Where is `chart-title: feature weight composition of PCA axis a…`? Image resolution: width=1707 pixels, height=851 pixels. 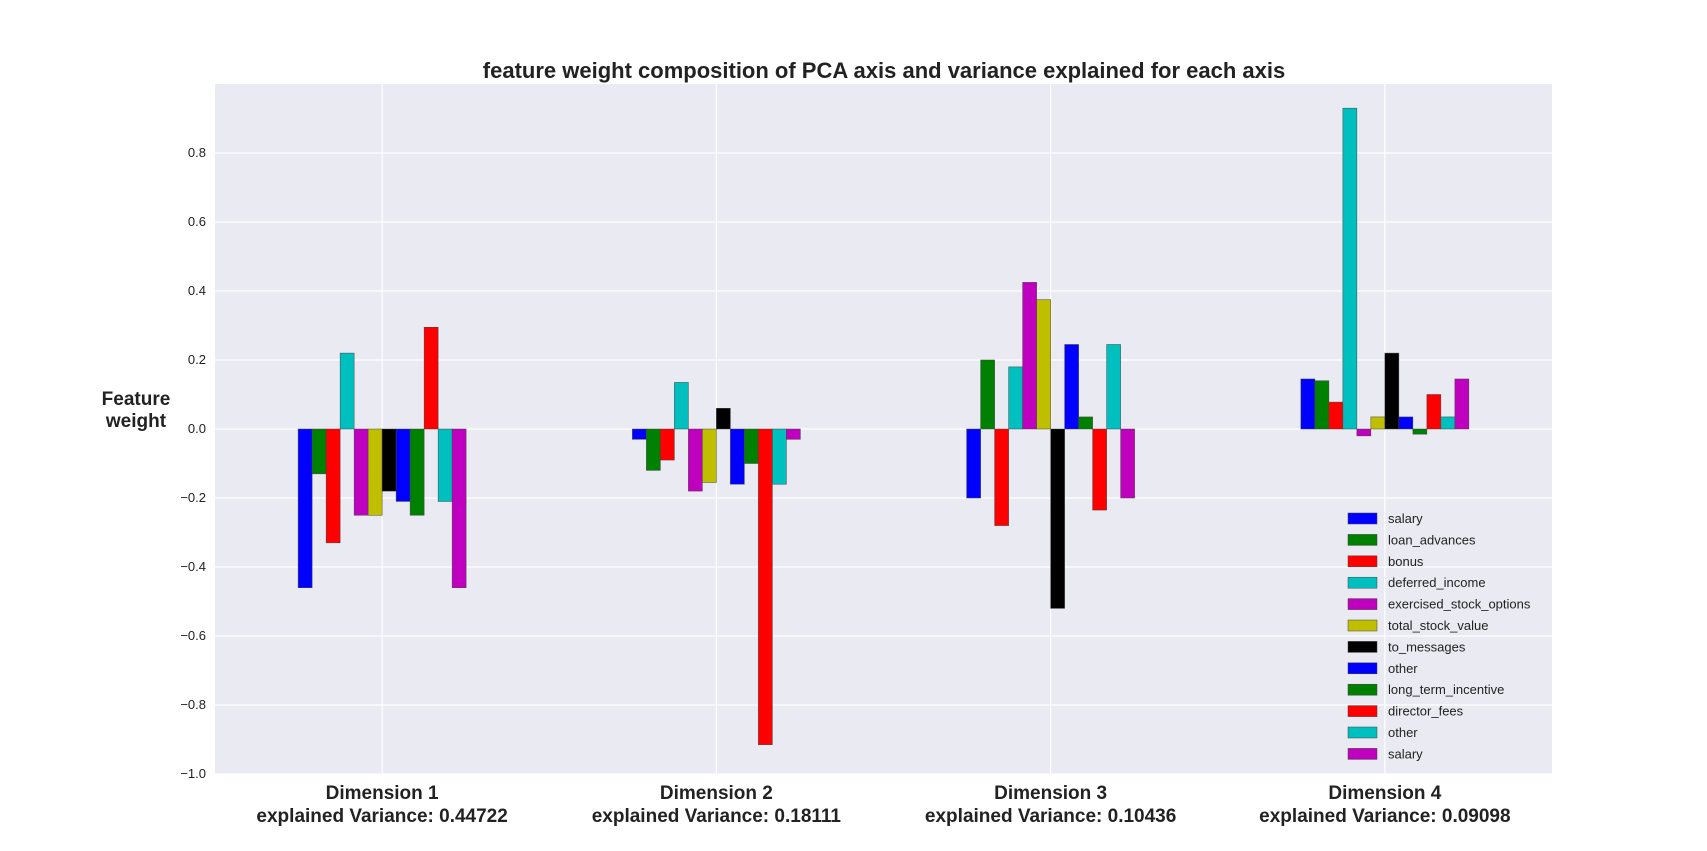
chart-title: feature weight composition of PCA axis a… is located at coordinates (884, 70).